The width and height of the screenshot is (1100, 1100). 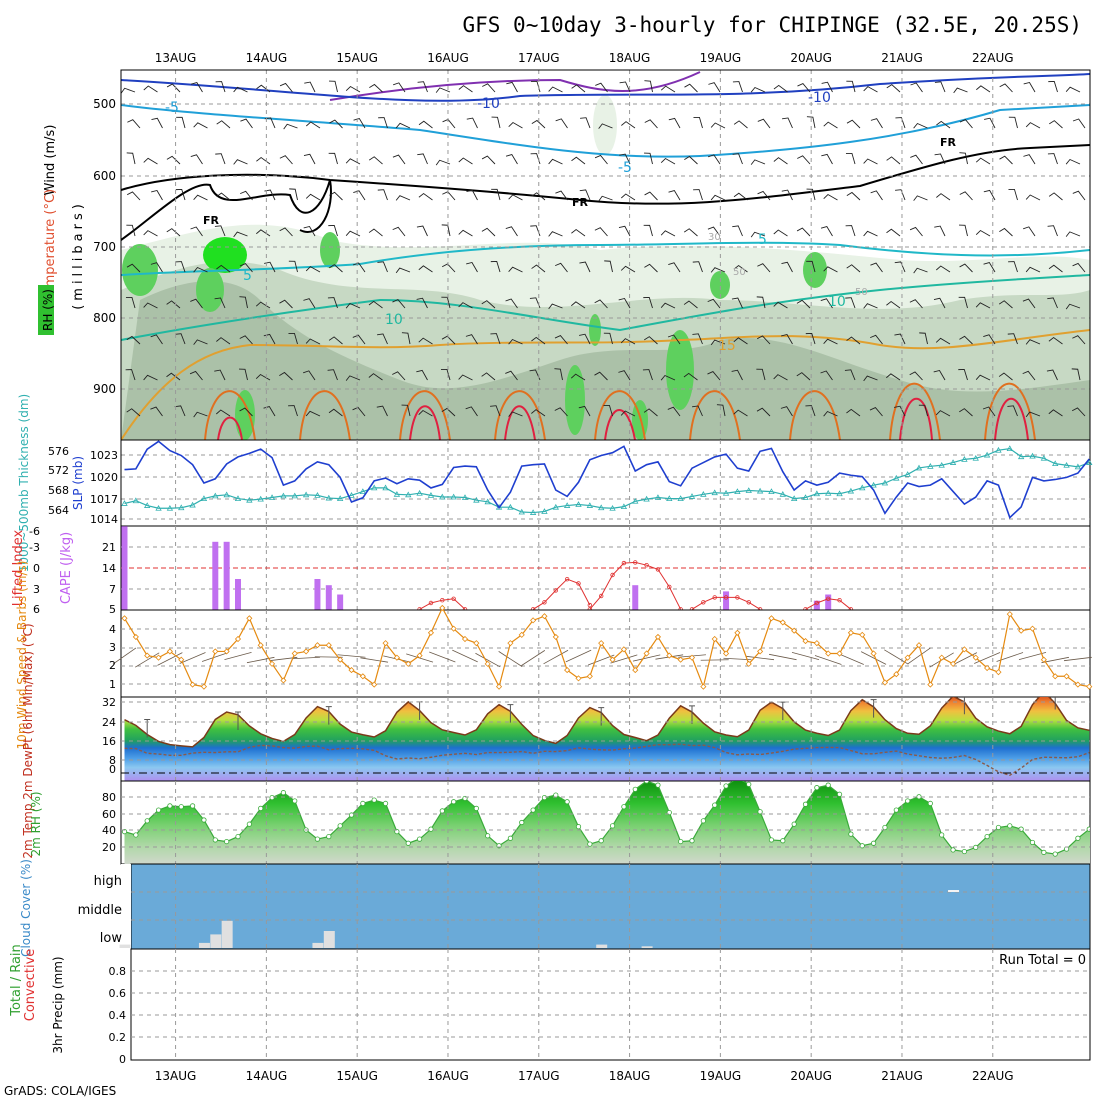 What do you see at coordinates (36, 823) in the screenshot?
I see `rh-ylabel: 2m RH (%)` at bounding box center [36, 823].